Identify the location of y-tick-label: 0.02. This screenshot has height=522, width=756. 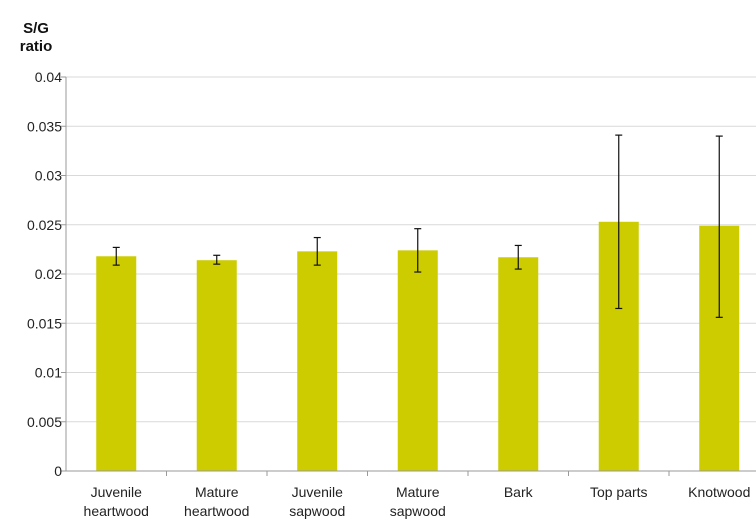
(48, 274).